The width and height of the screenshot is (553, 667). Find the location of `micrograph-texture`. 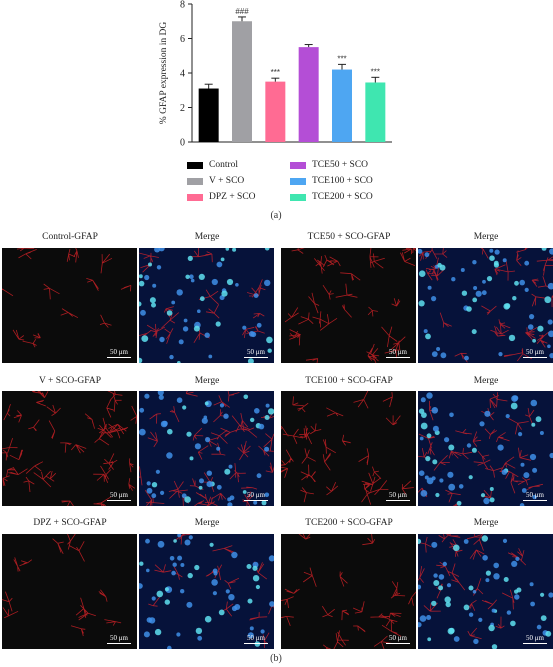

micrograph-texture is located at coordinates (485, 305).